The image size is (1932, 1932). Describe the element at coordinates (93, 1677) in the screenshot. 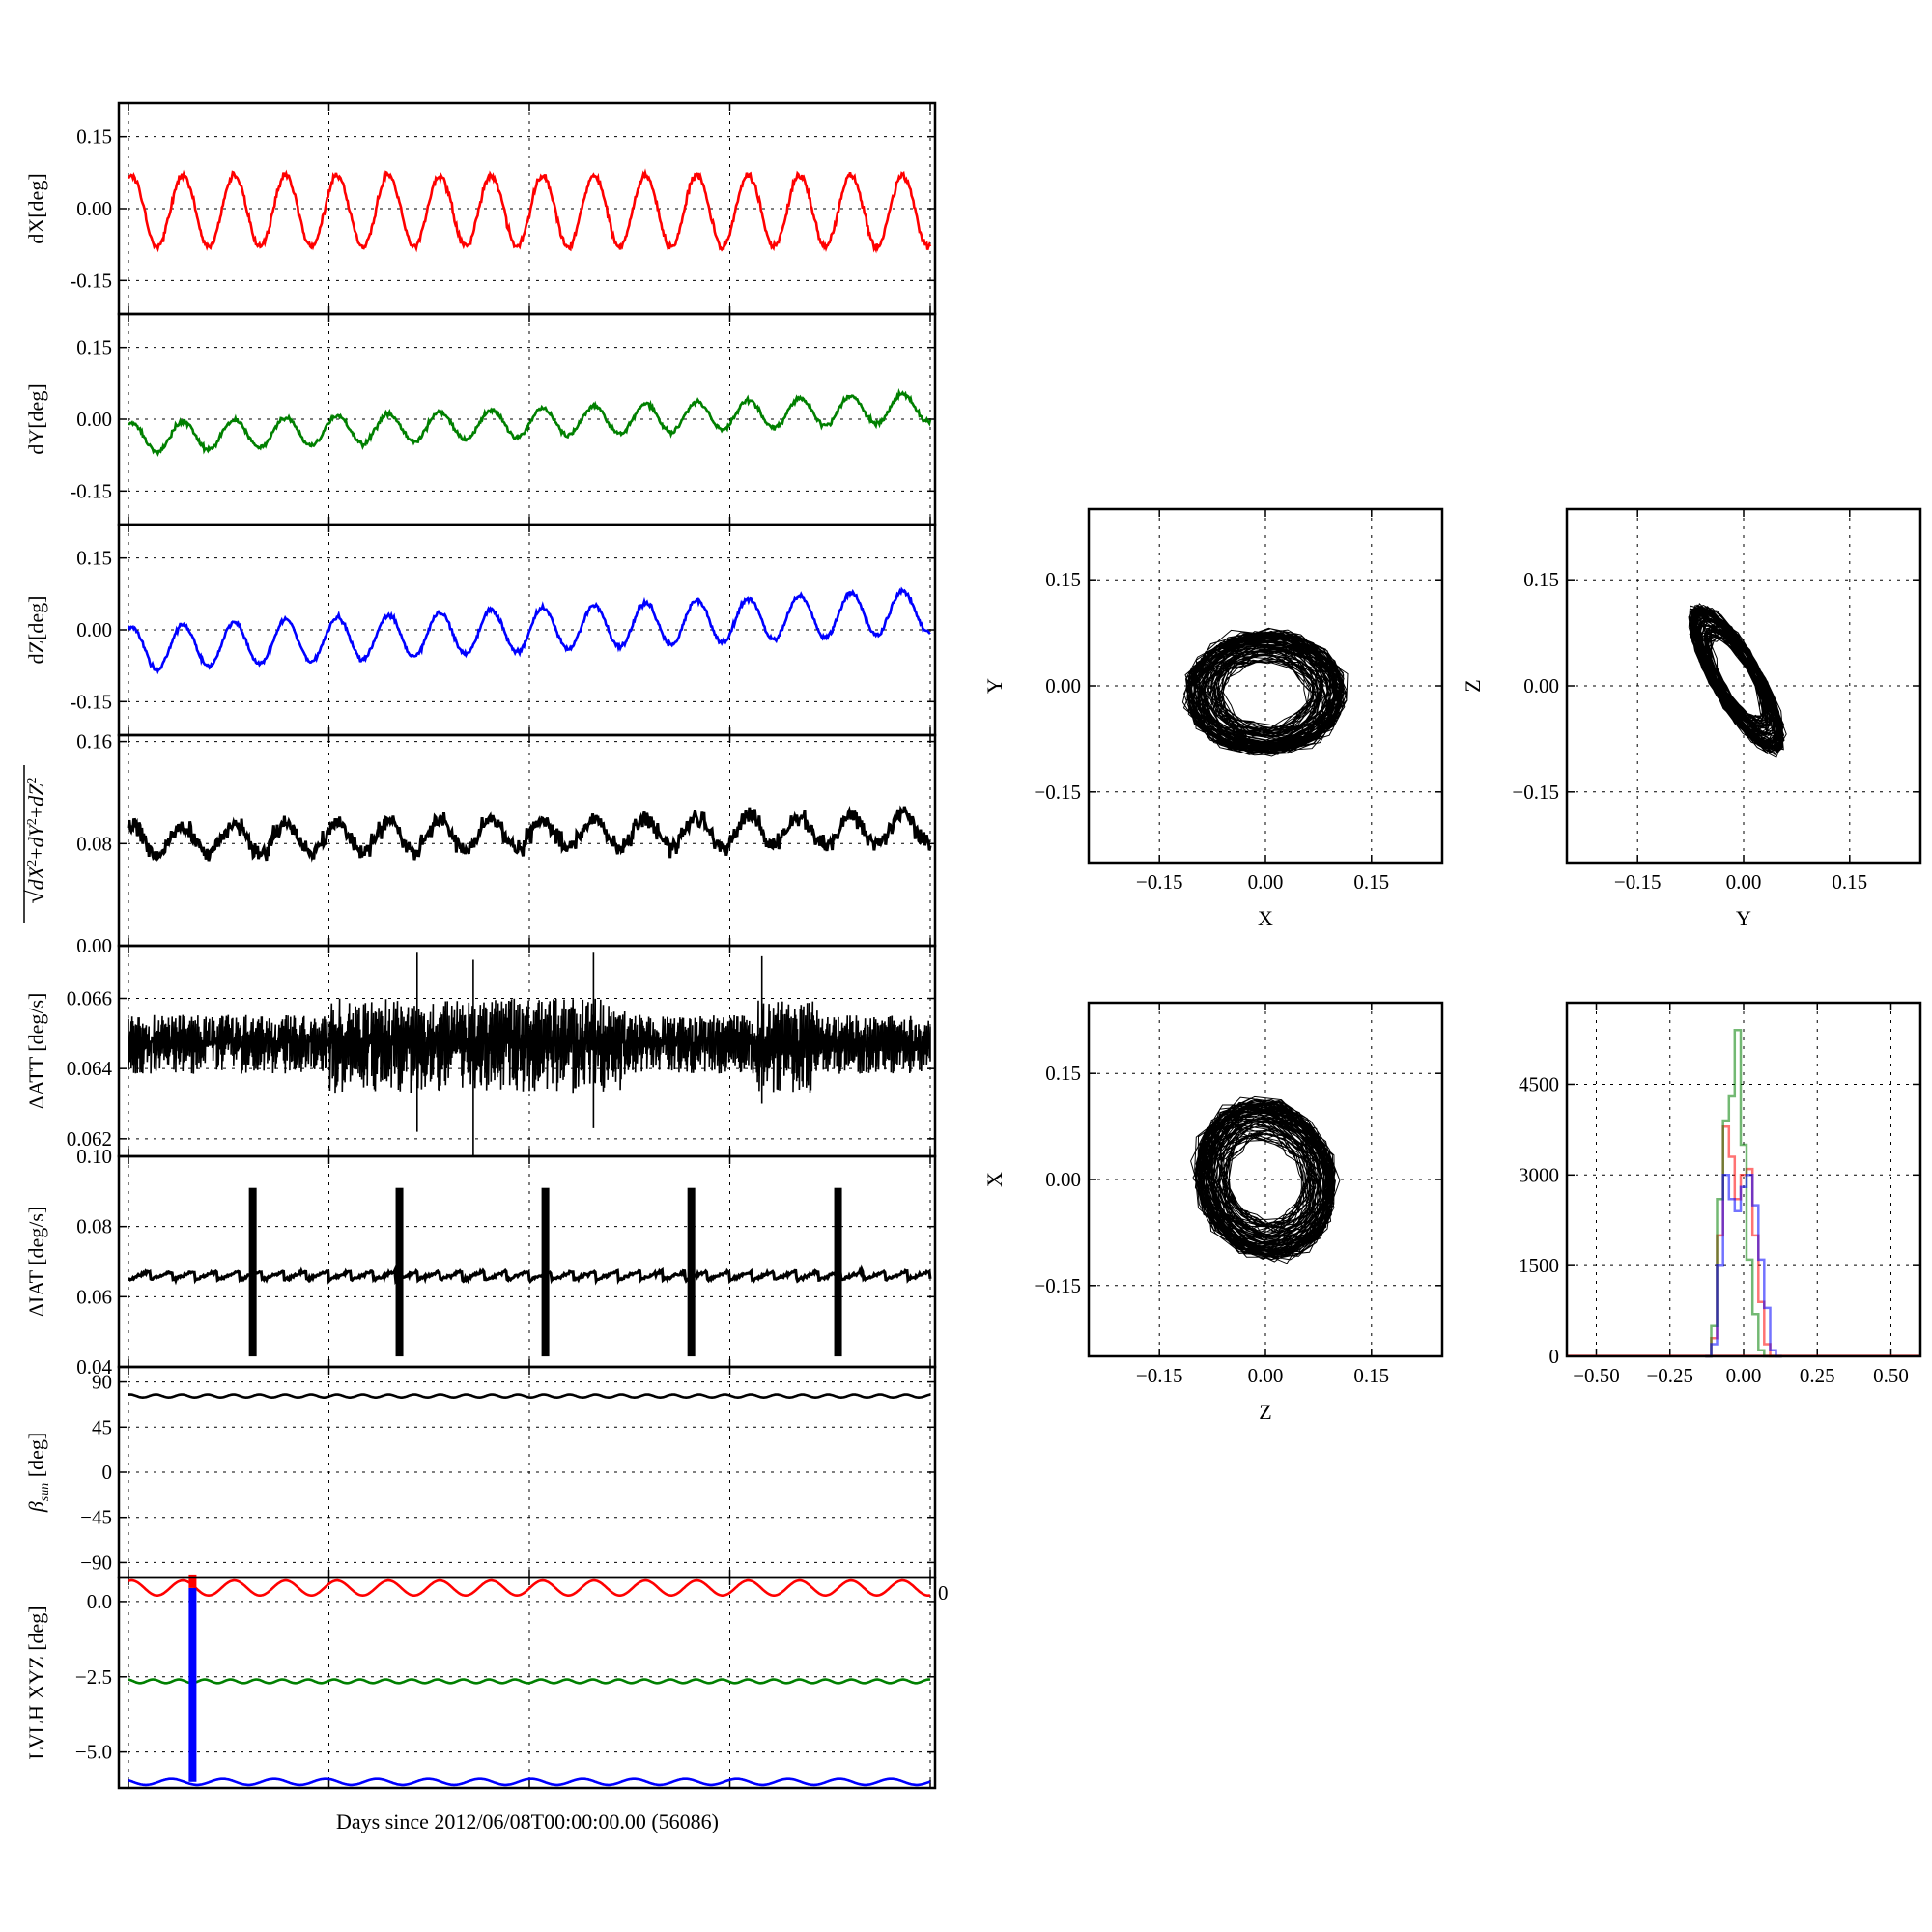

I see `ytick-label: −2.5` at that location.